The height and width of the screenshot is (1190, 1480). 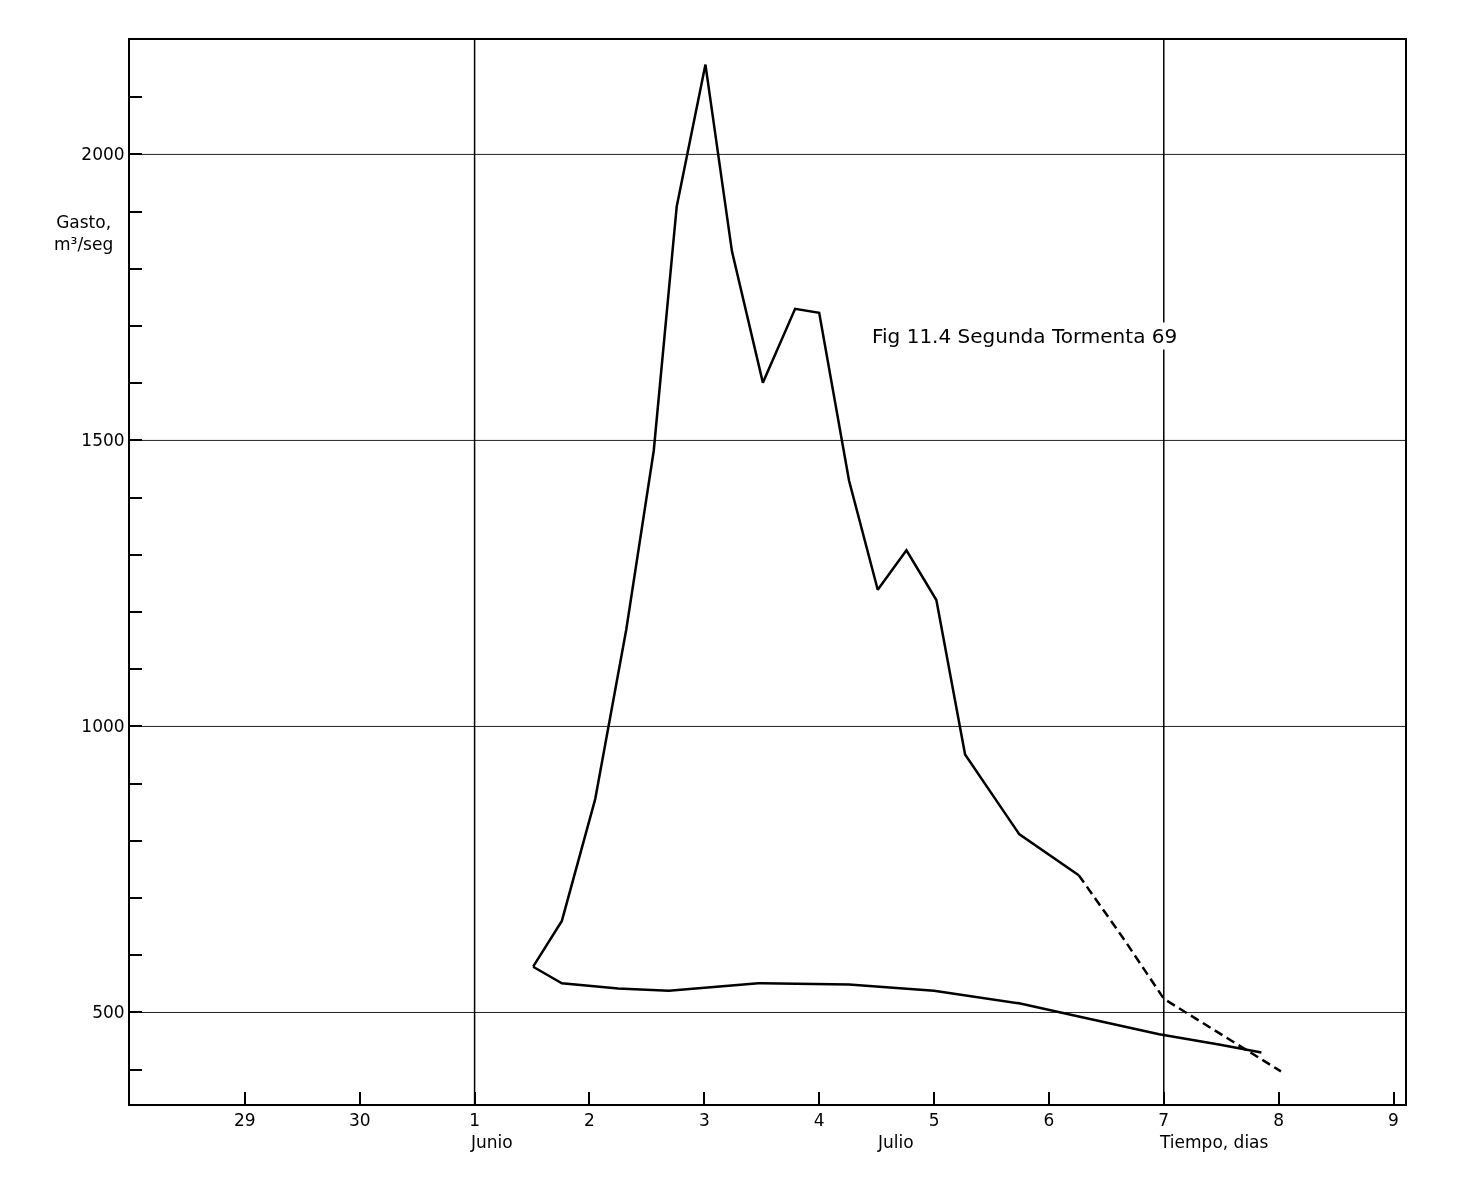 I want to click on x-tick-label: 6, so click(x=1049, y=1120).